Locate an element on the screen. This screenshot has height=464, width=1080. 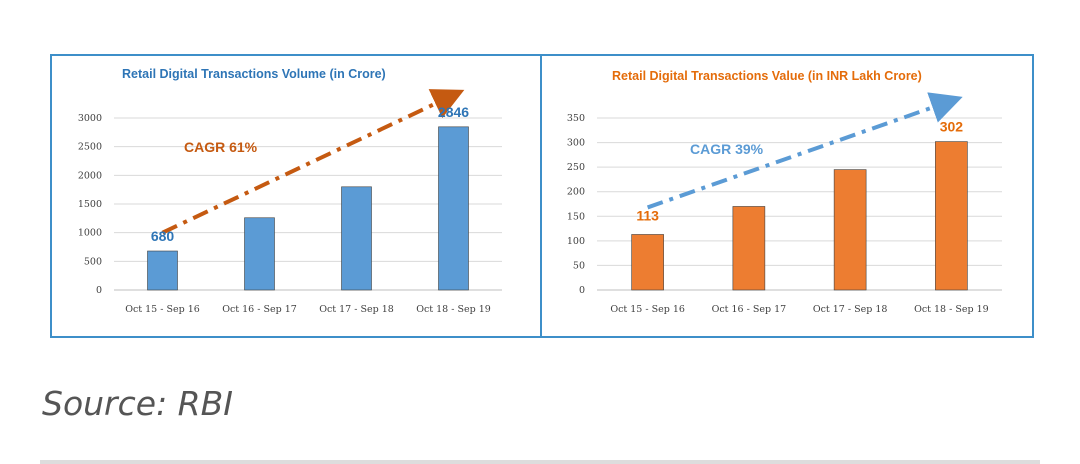
y-tick-label: 350 is located at coordinates (576, 118).